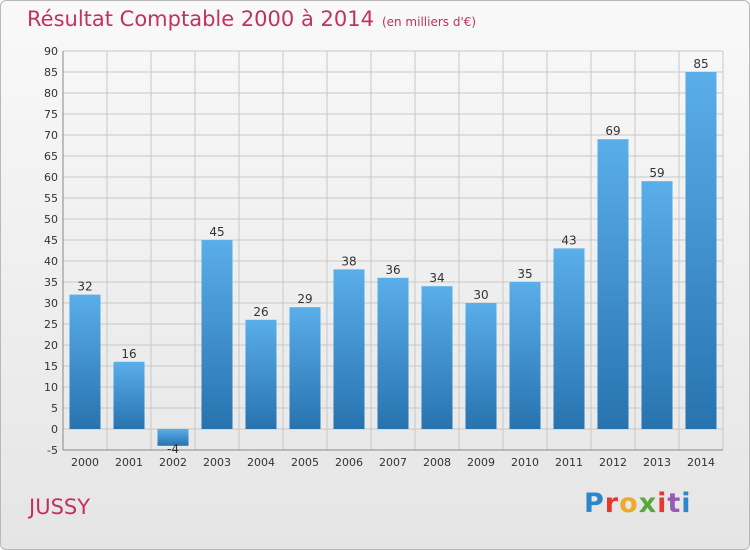  What do you see at coordinates (629, 503) in the screenshot?
I see `logo-letter: o` at bounding box center [629, 503].